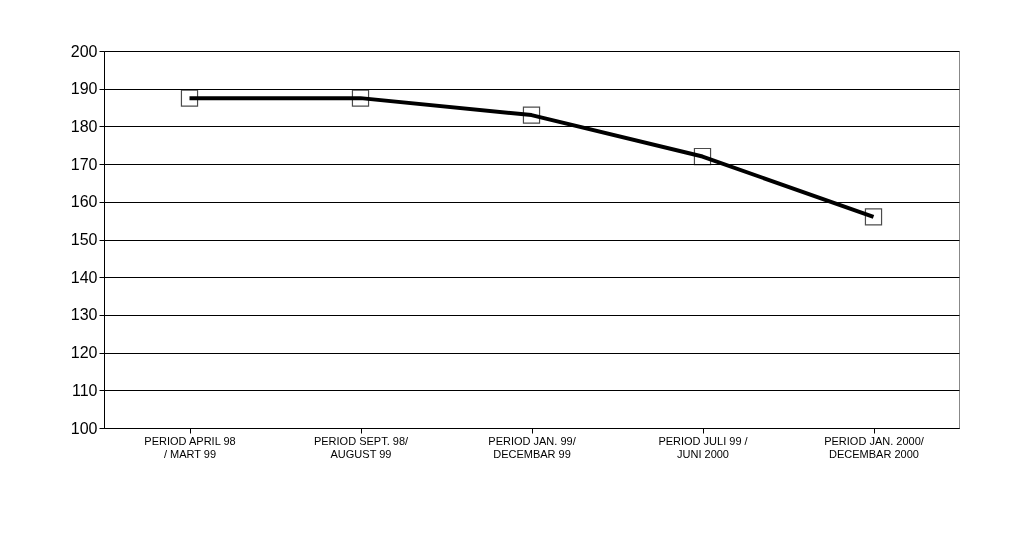  What do you see at coordinates (703, 447) in the screenshot?
I see `x-tick-label: PERIOD JULI 99 / JUNI 2000` at bounding box center [703, 447].